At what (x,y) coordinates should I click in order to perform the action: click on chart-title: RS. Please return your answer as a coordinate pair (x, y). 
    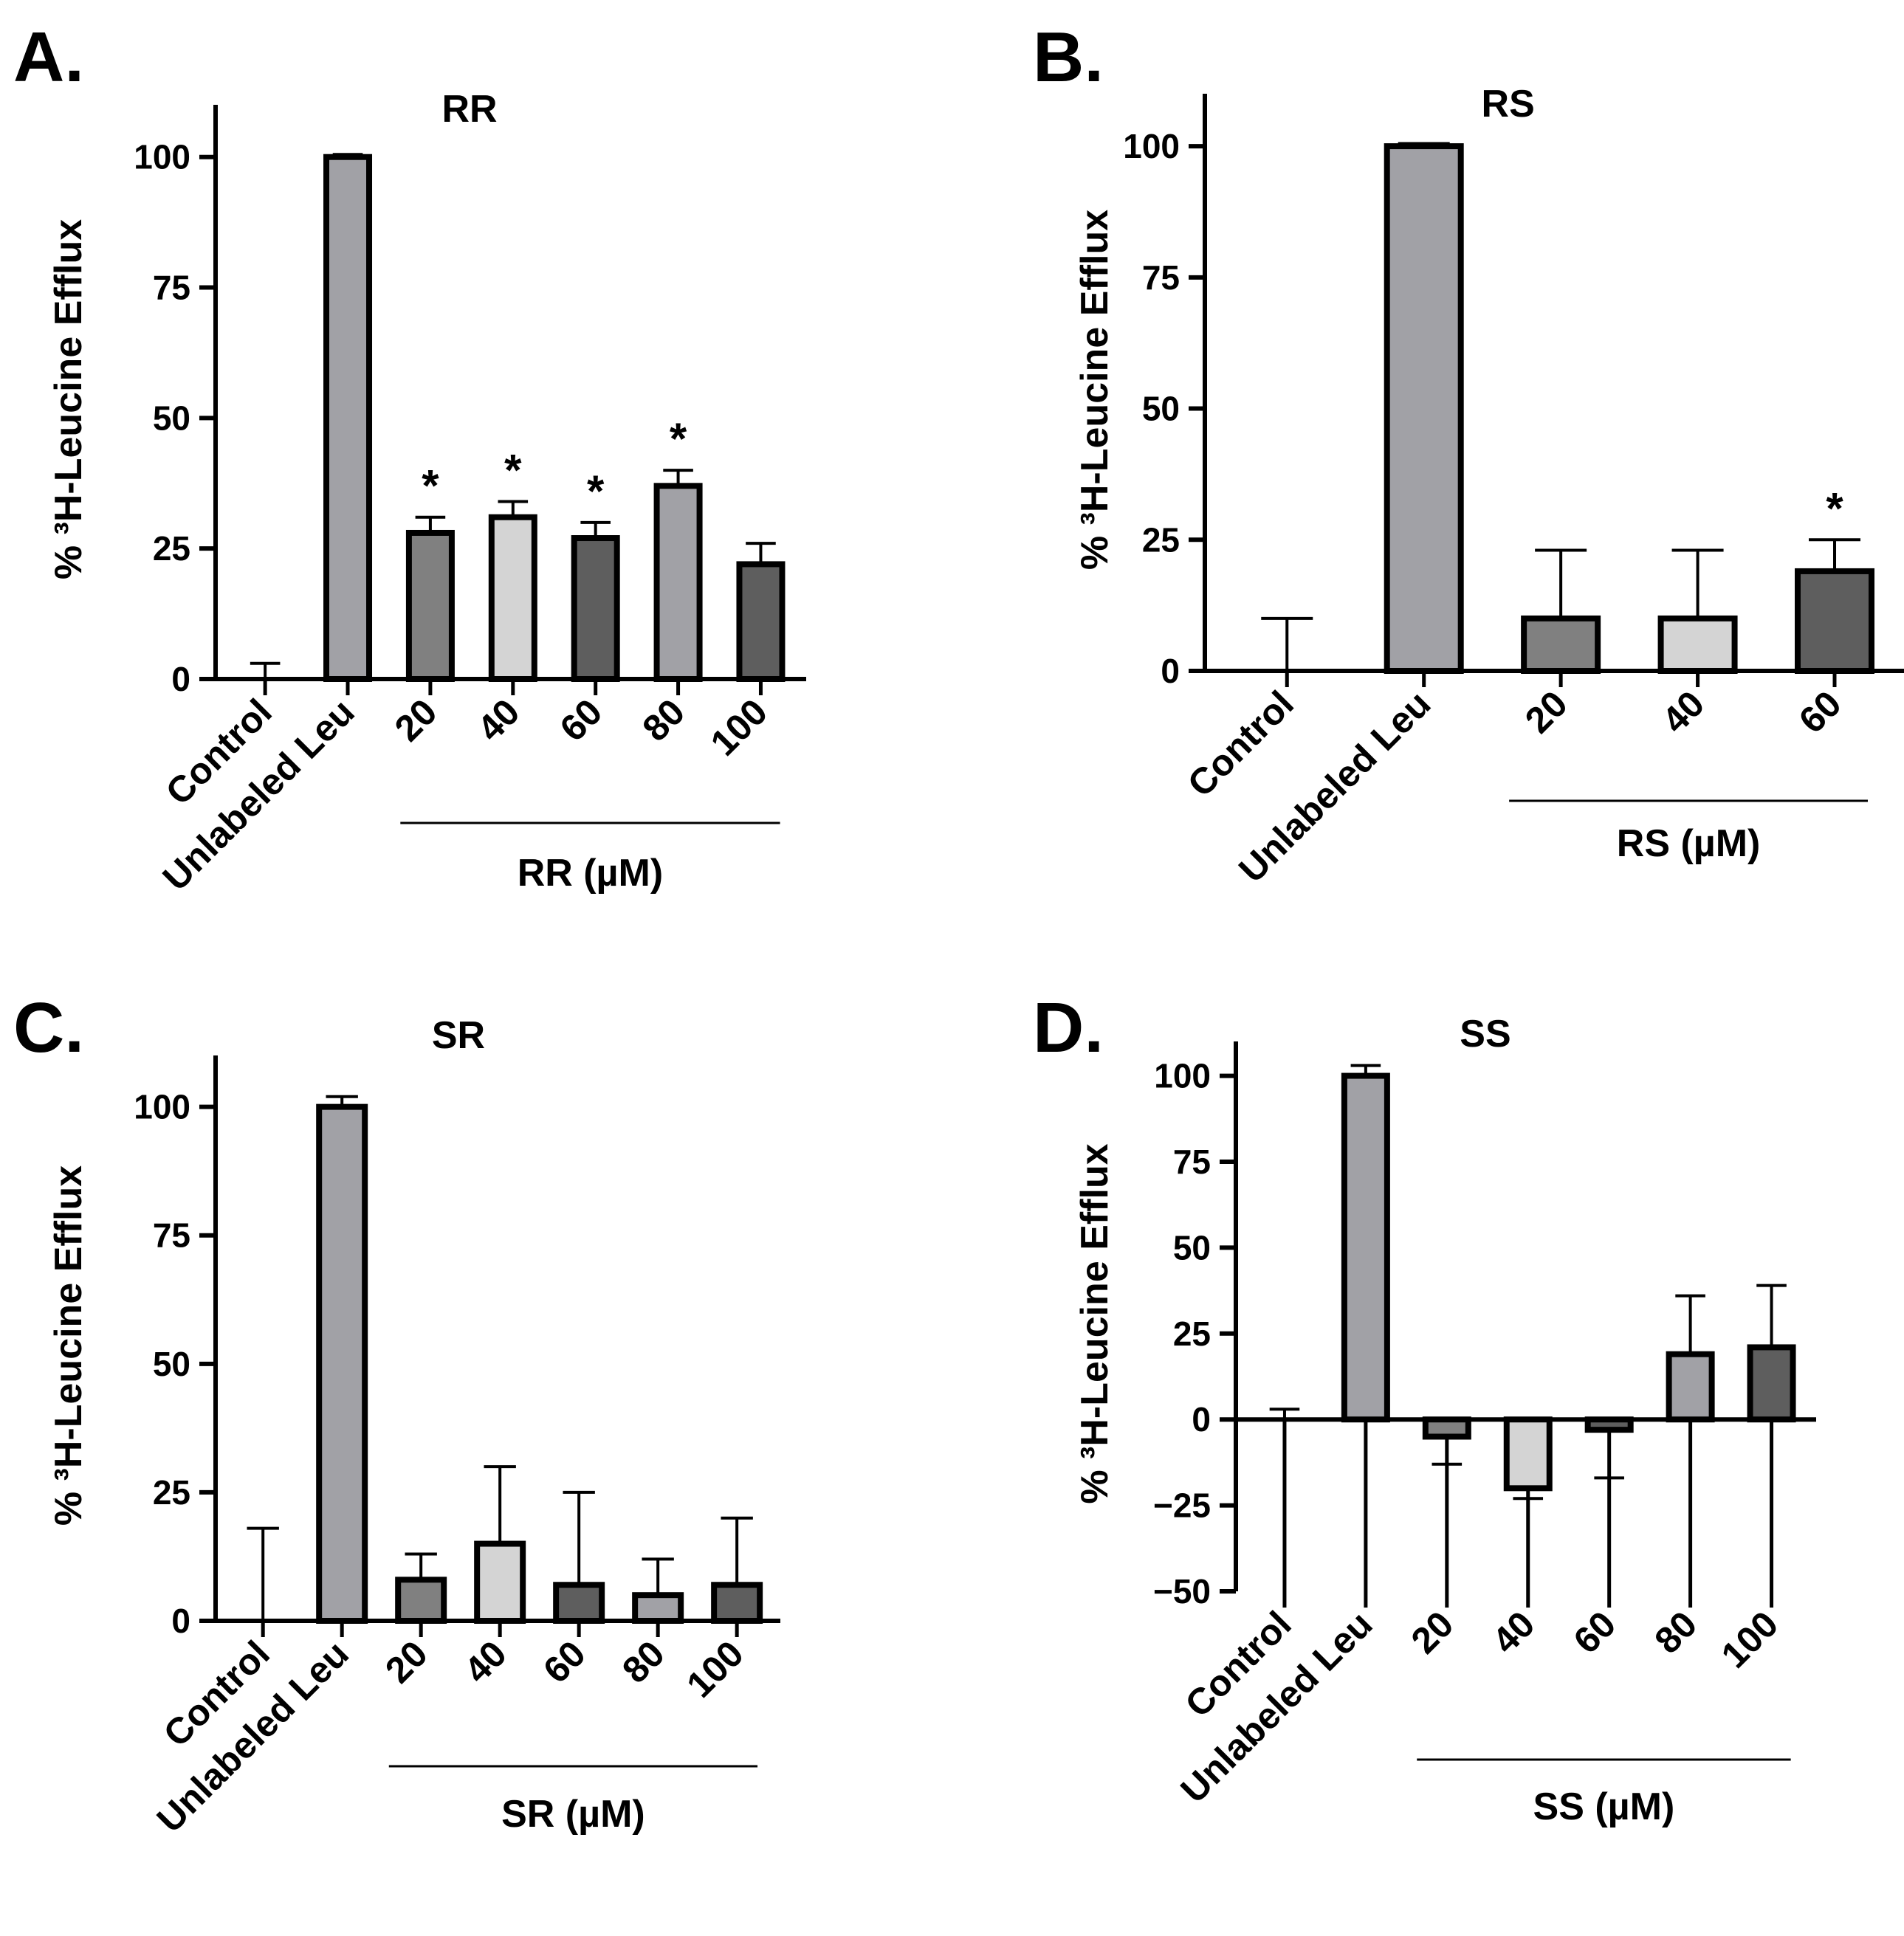
    Looking at the image, I should click on (1508, 104).